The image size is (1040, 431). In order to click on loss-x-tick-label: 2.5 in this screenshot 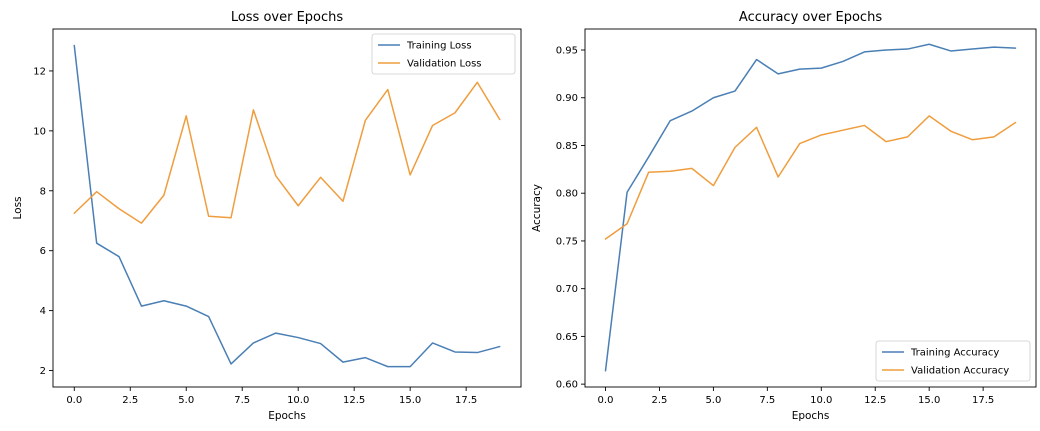, I will do `click(130, 400)`.